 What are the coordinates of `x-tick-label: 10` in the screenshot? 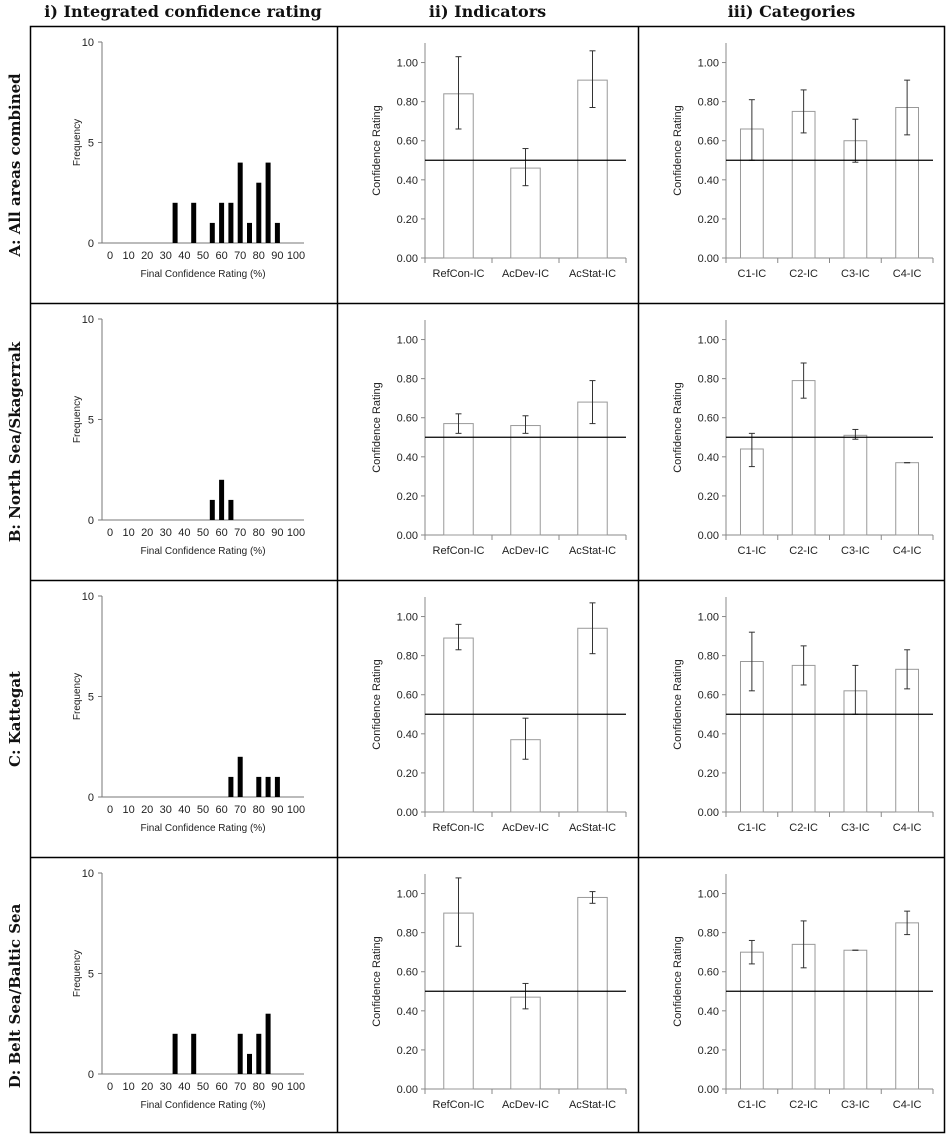 It's located at (128, 533).